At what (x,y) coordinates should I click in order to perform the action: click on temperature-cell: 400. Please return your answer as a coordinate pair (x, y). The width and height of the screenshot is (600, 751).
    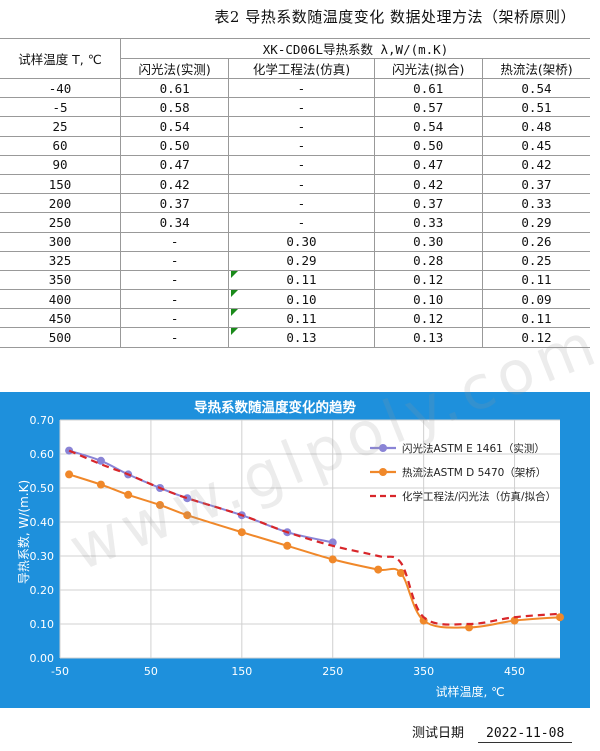
    Looking at the image, I should click on (60, 299).